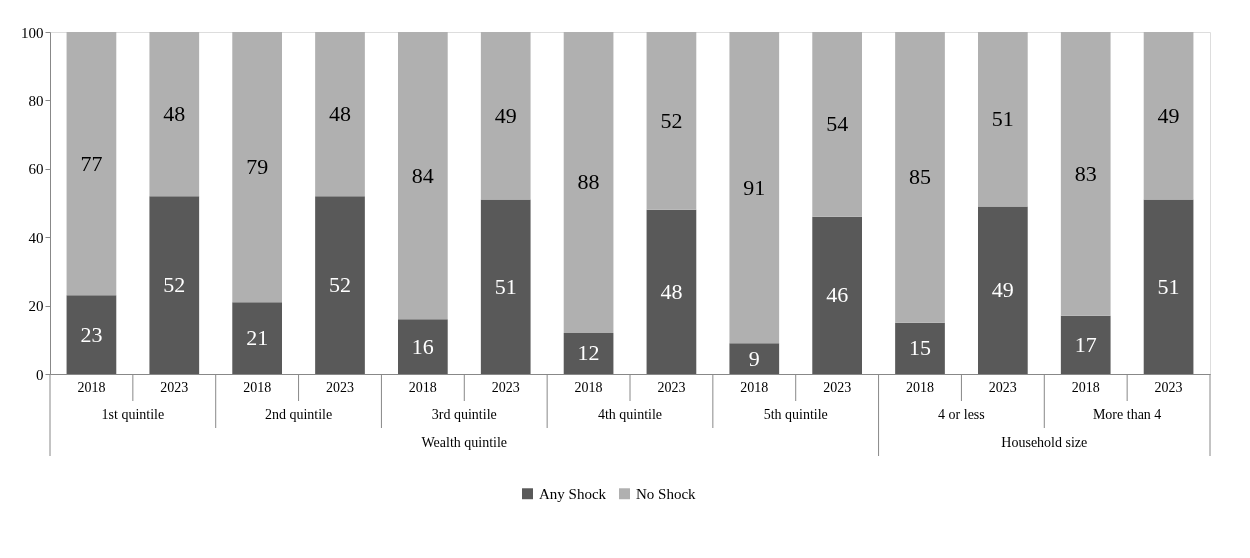 This screenshot has height=558, width=1250. What do you see at coordinates (36, 237) in the screenshot?
I see `y-tick-label: 40` at bounding box center [36, 237].